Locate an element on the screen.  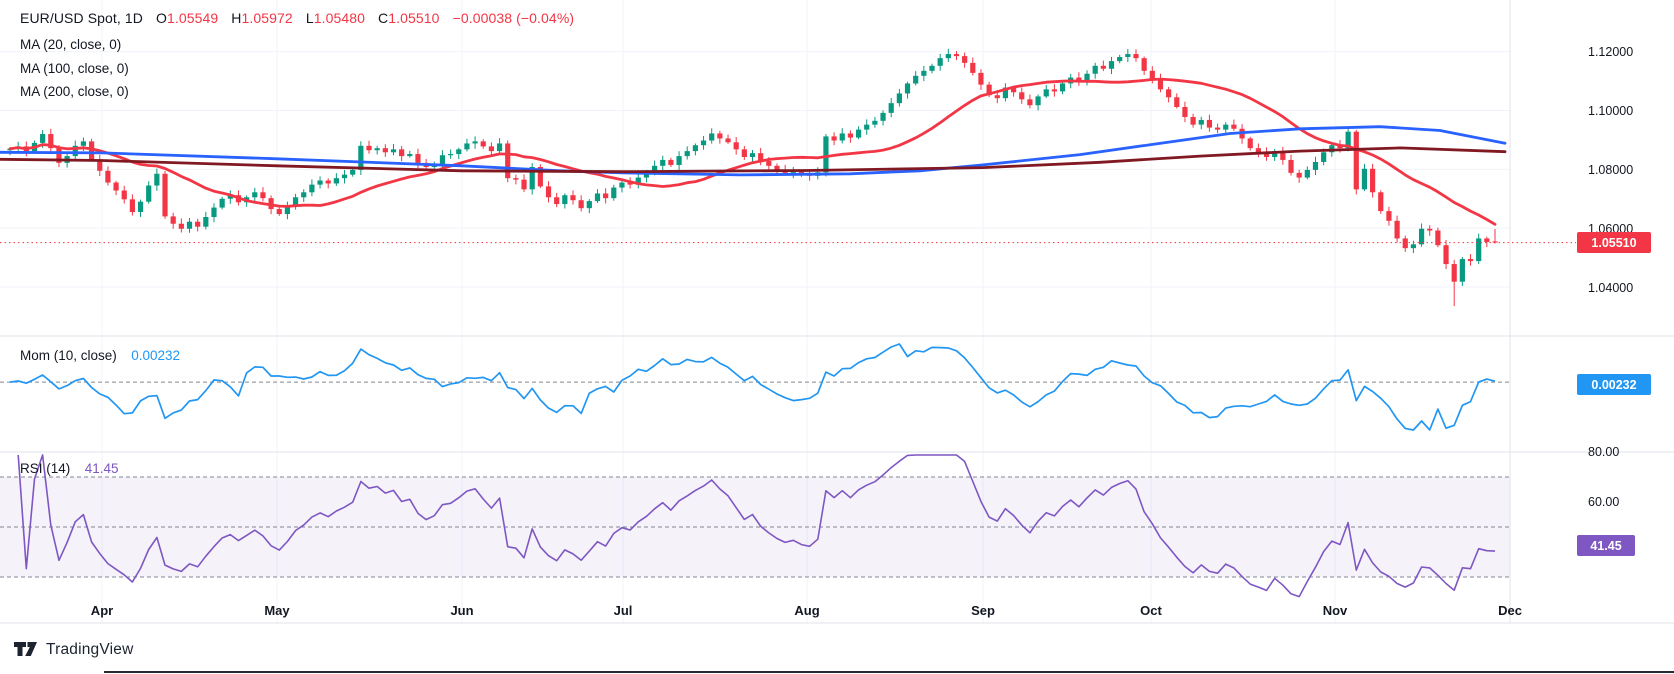
ohlc-high-label: H is located at coordinates (236, 18).